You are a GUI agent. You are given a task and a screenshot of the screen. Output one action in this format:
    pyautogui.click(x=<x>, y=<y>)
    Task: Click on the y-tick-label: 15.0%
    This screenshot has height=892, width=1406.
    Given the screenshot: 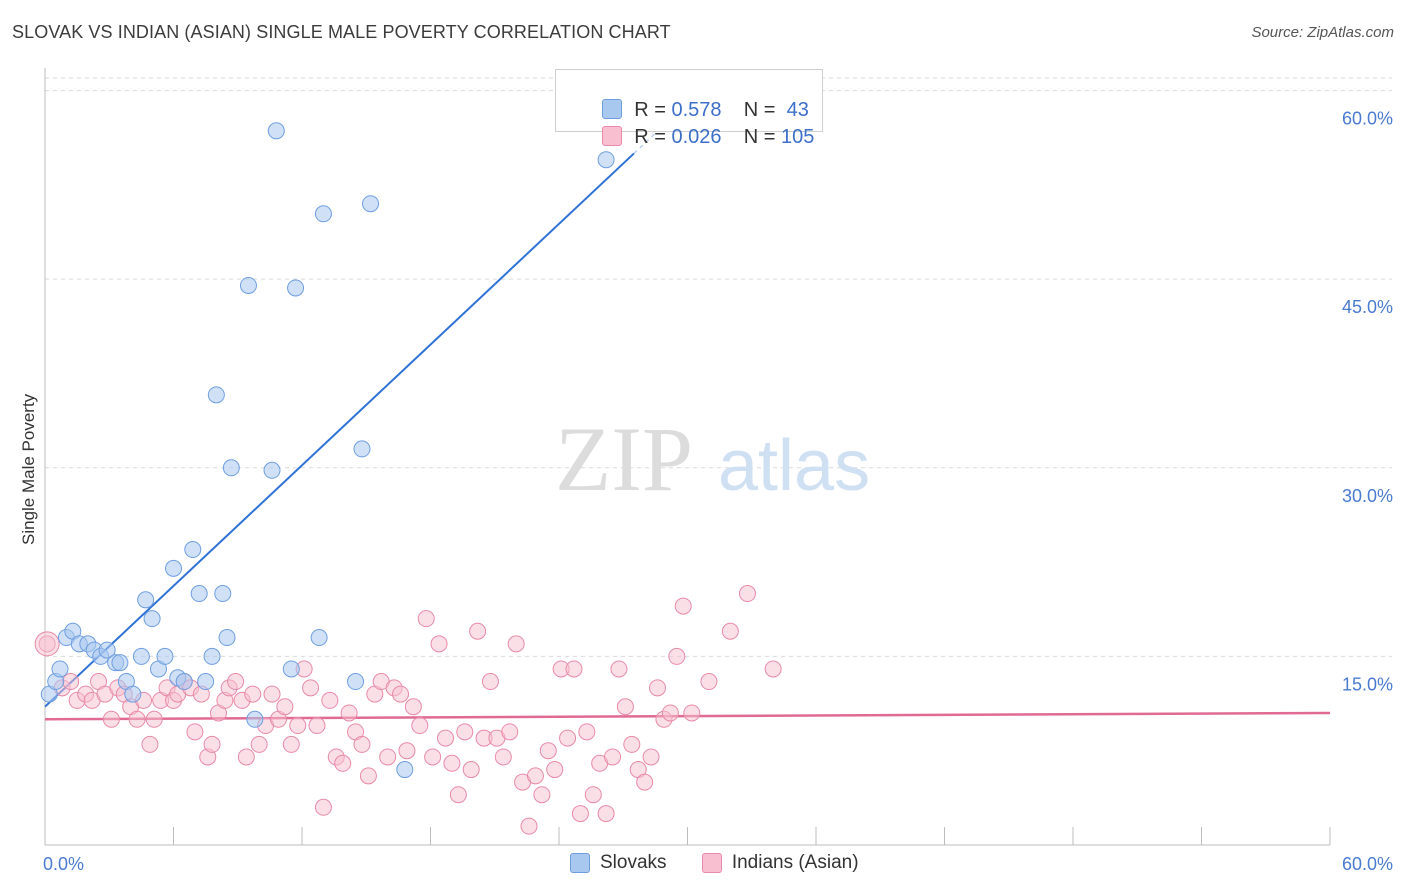 What is the action you would take?
    pyautogui.click(x=1367, y=684)
    